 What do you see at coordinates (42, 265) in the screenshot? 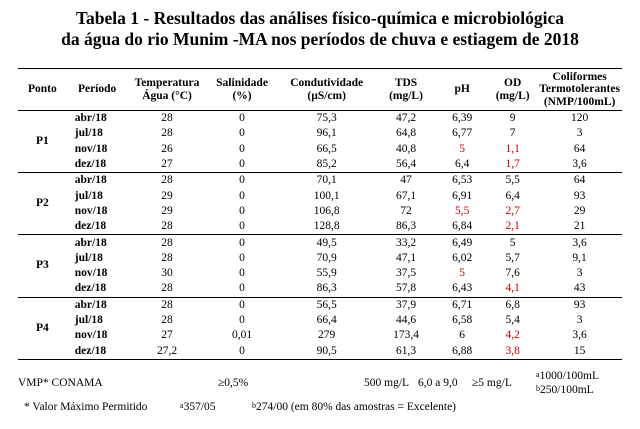
I see `ponto-cell: P3` at bounding box center [42, 265].